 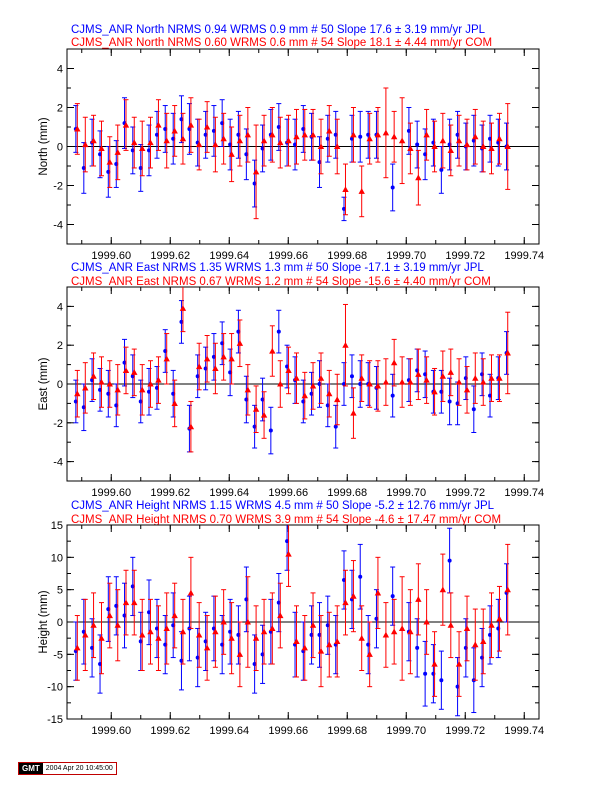 What do you see at coordinates (392, 187) in the screenshot?
I see `north-jpl-point` at bounding box center [392, 187].